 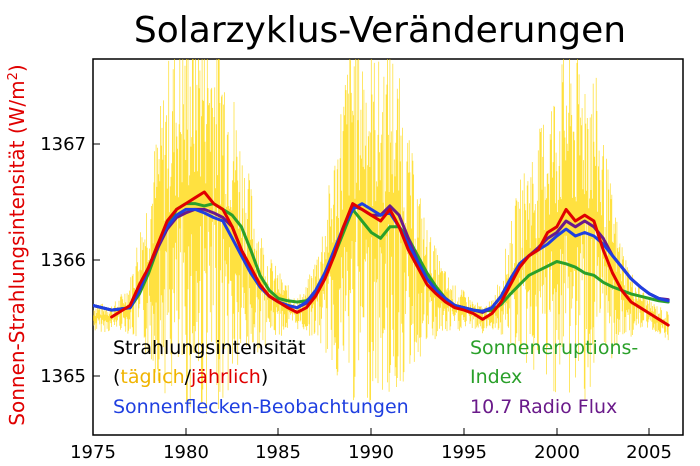 What do you see at coordinates (63, 144) in the screenshot?
I see `y-tick-label-1367: 1367` at bounding box center [63, 144].